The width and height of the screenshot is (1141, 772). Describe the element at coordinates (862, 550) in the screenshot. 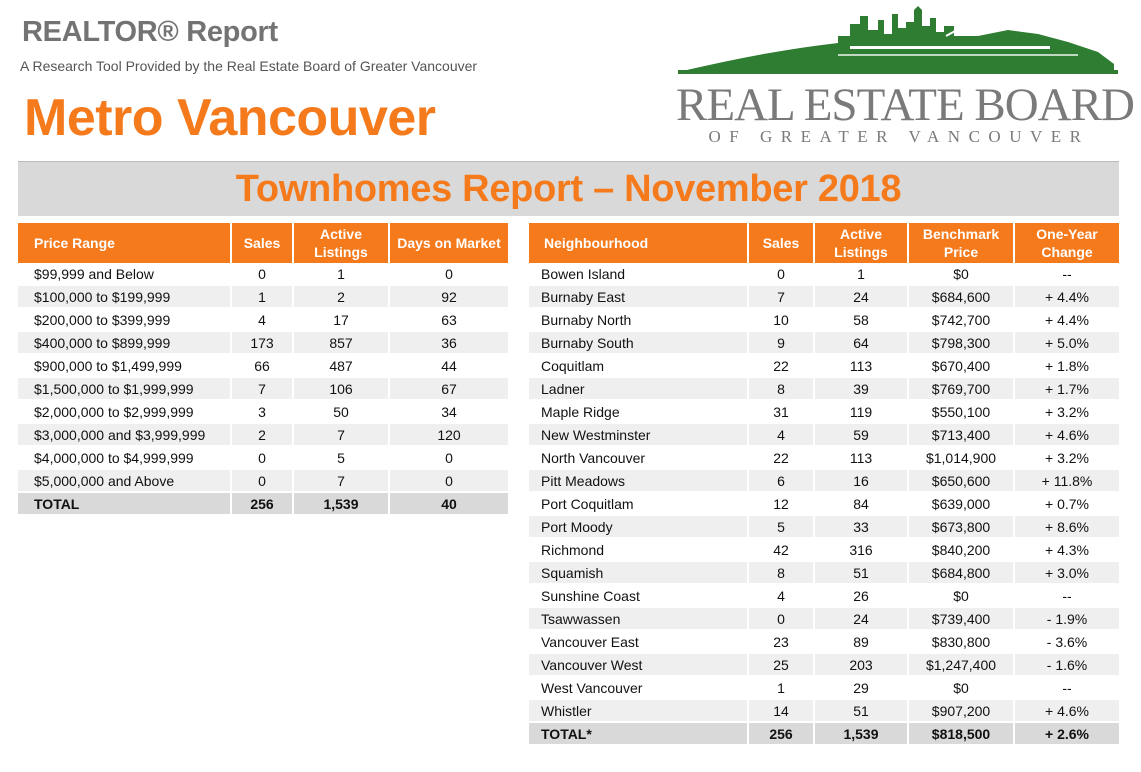

I see `table-cell: 316` at that location.